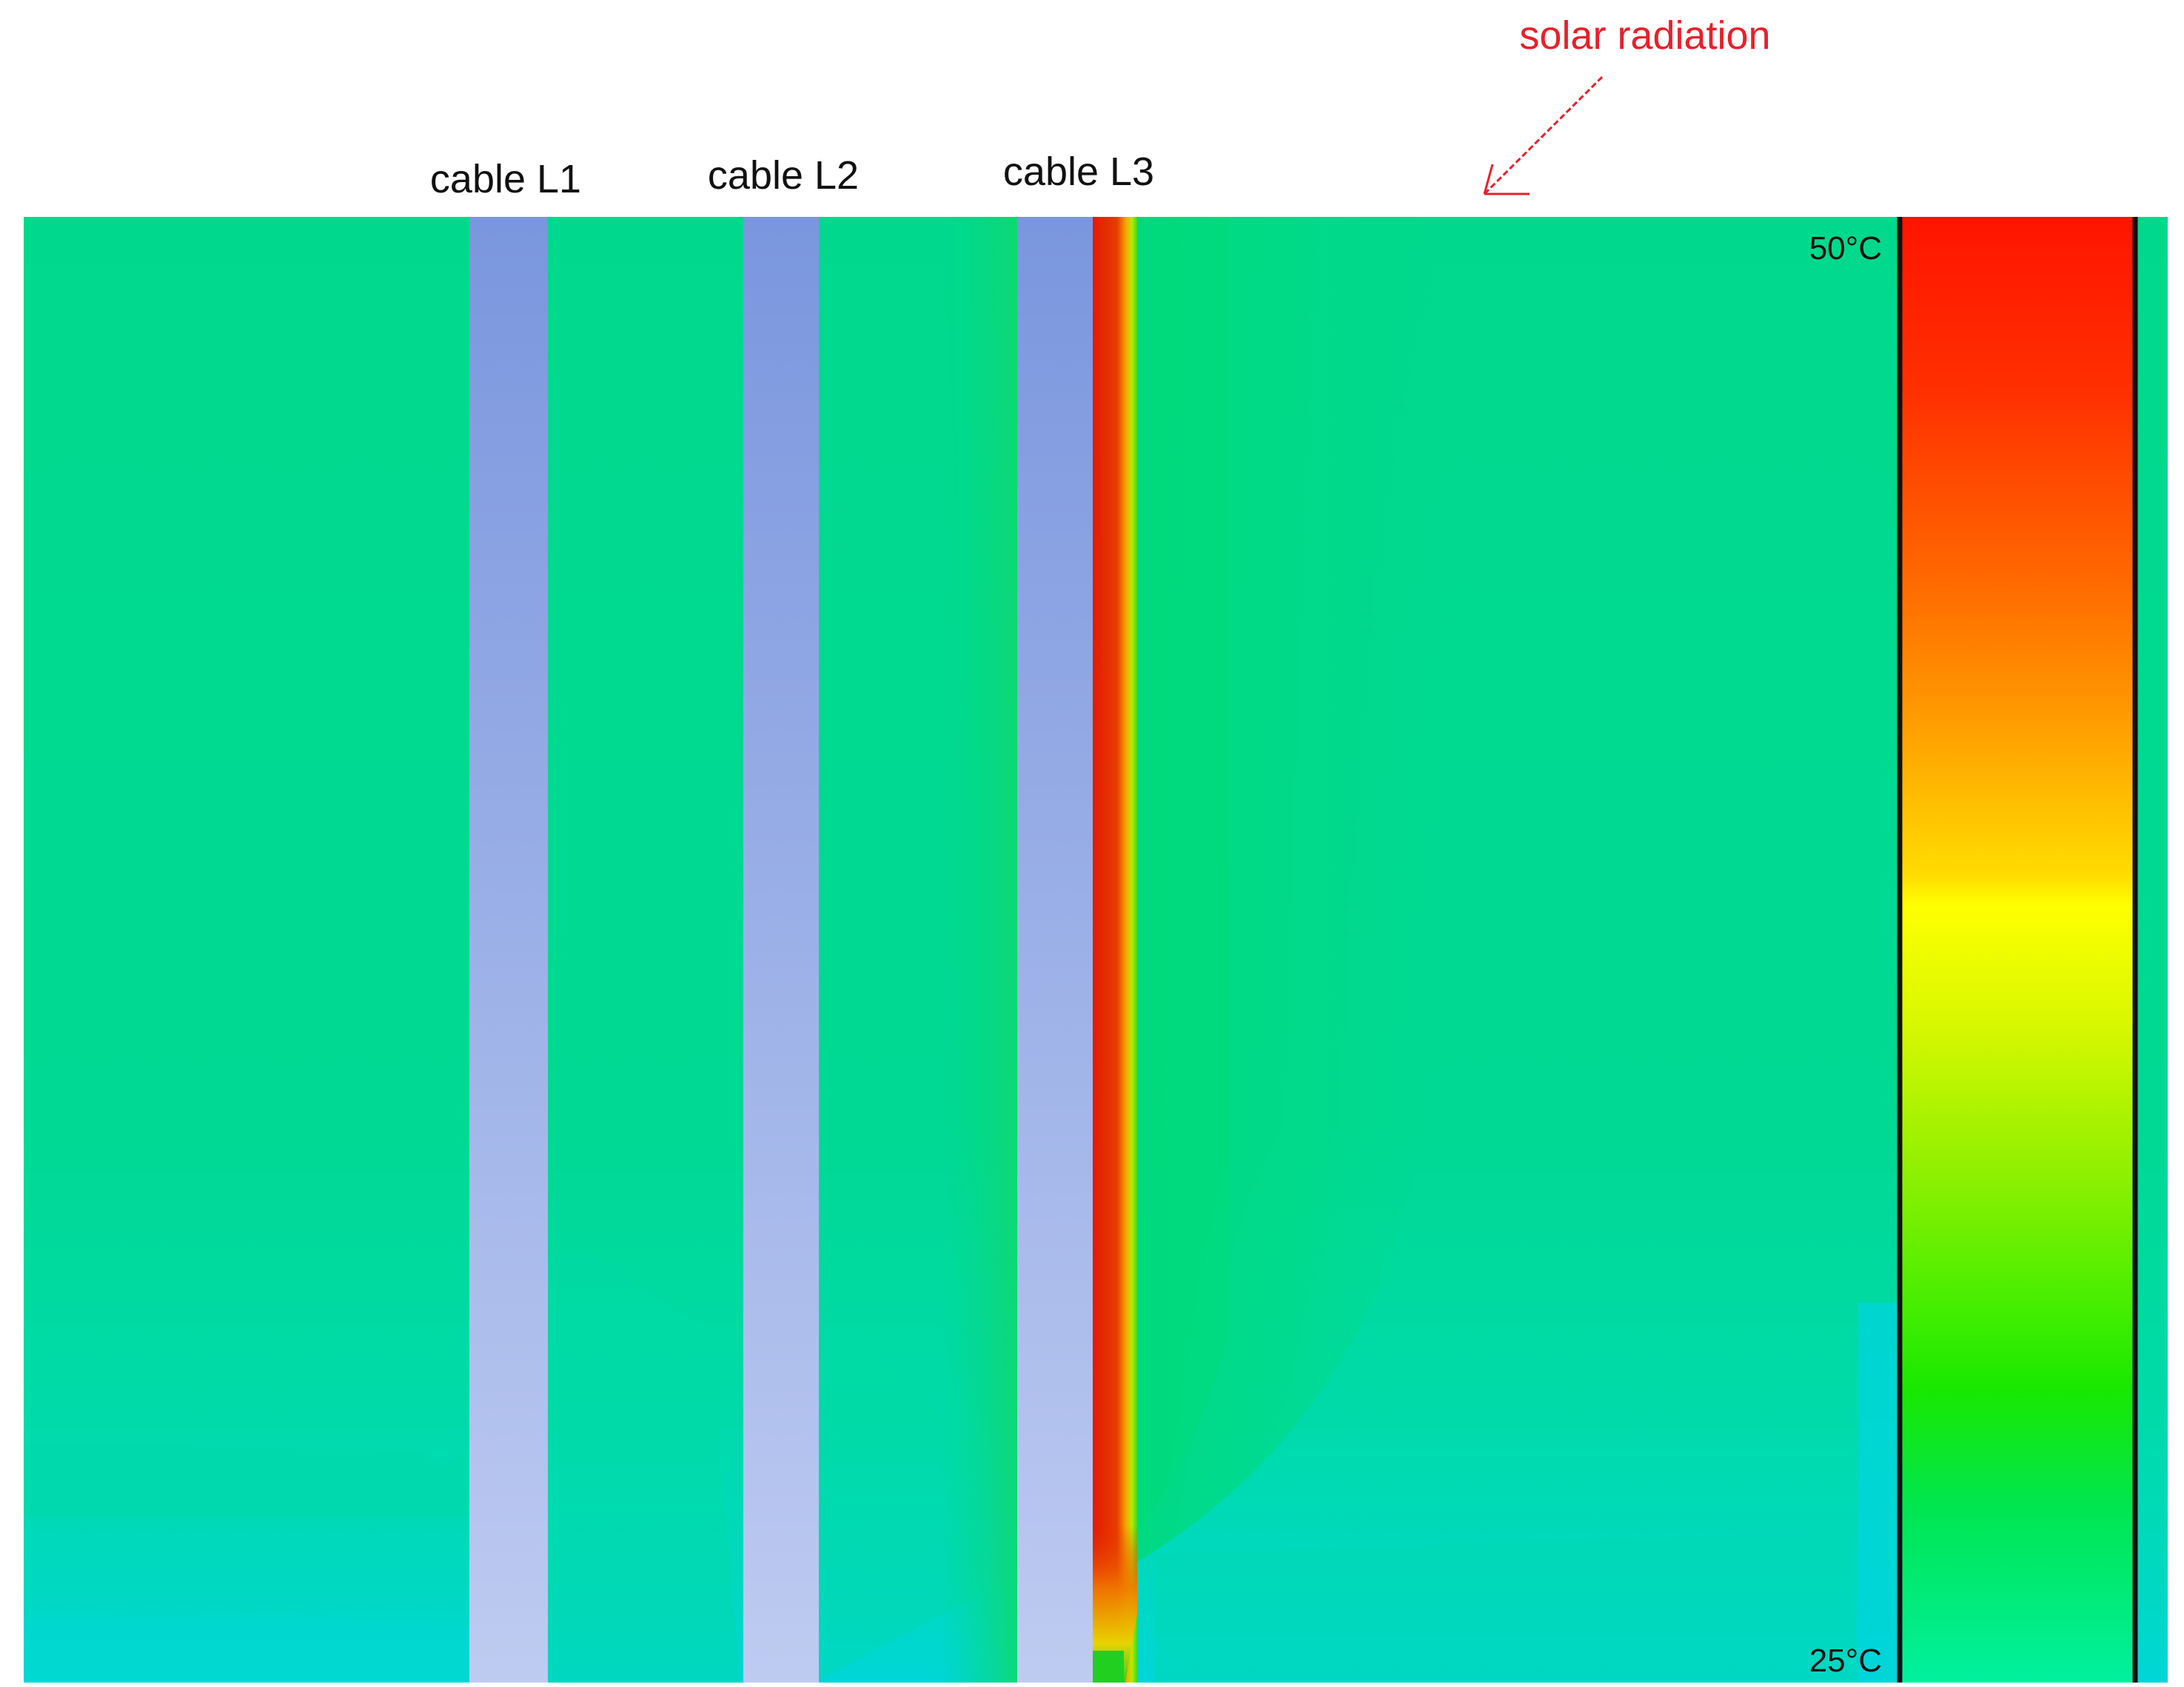 The width and height of the screenshot is (2184, 1687). I want to click on solar-radiation-arrow, so click(1544, 135).